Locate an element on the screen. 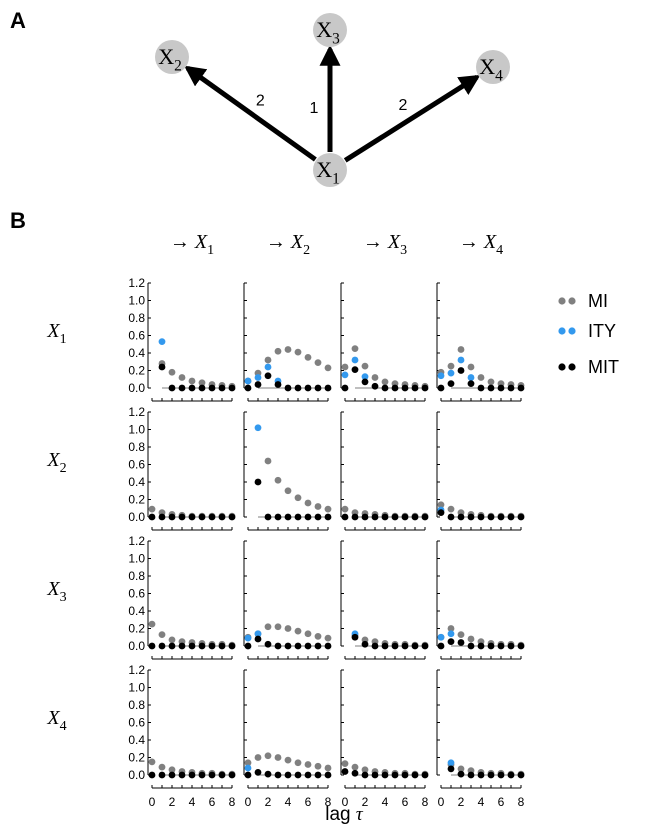 Image resolution: width=650 pixels, height=833 pixels. subplot-r2-c4 is located at coordinates (480, 471).